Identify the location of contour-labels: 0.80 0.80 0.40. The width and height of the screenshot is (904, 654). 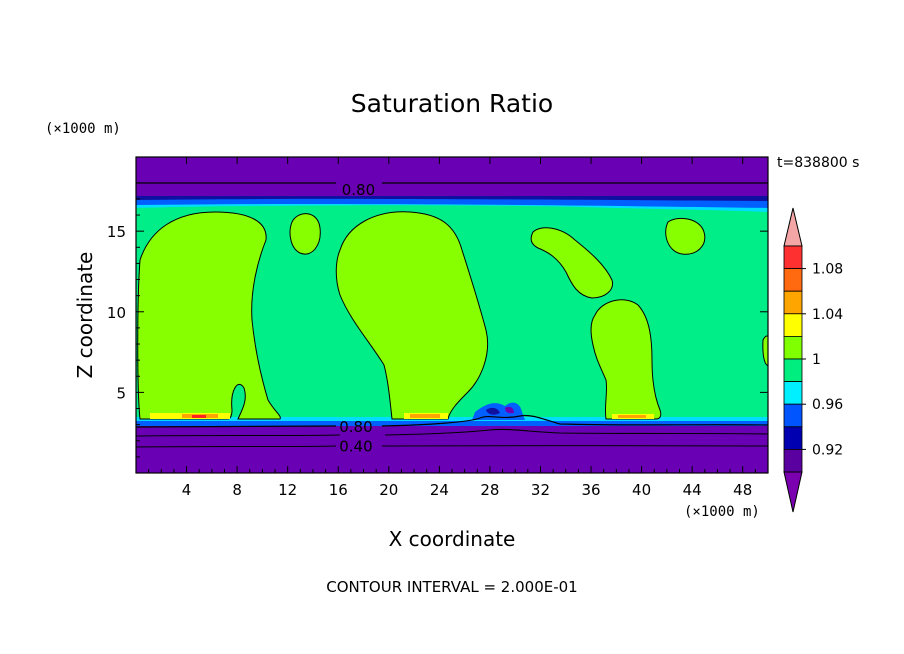
(357, 318).